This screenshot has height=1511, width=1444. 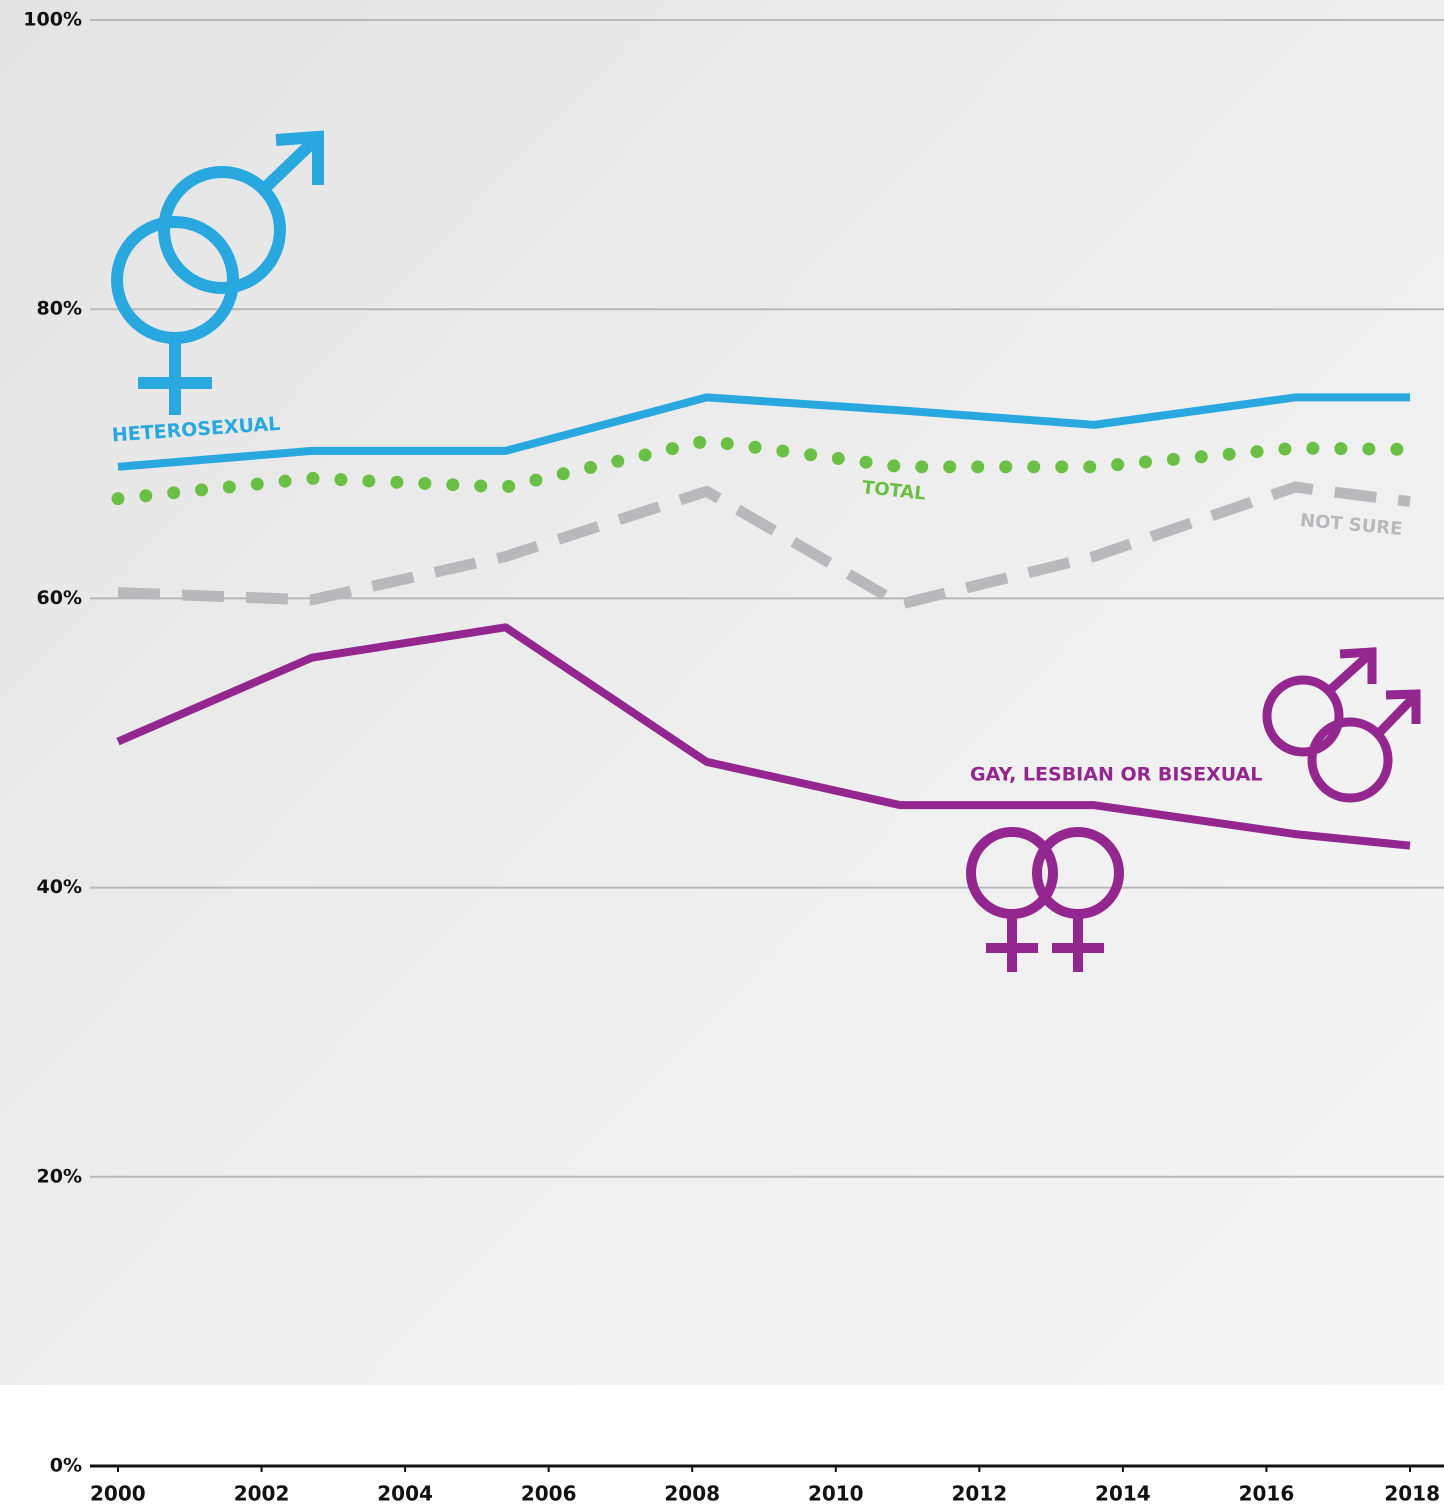 I want to click on female-pair-symbol, so click(x=1045, y=899).